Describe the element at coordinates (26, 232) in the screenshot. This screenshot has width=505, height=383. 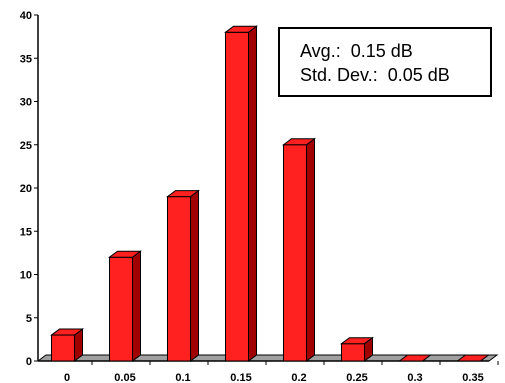
I see `y-tick-label: 15` at that location.